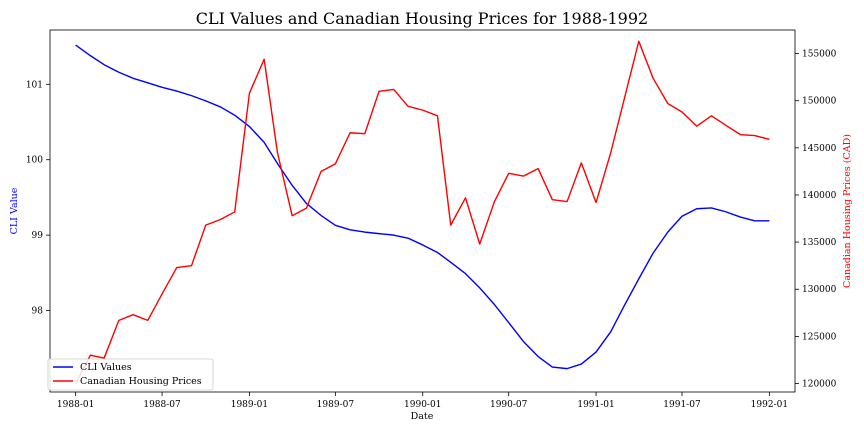 This screenshot has height=432, width=864. What do you see at coordinates (336, 405) in the screenshot?
I see `x-tick-label: 1989-07` at bounding box center [336, 405].